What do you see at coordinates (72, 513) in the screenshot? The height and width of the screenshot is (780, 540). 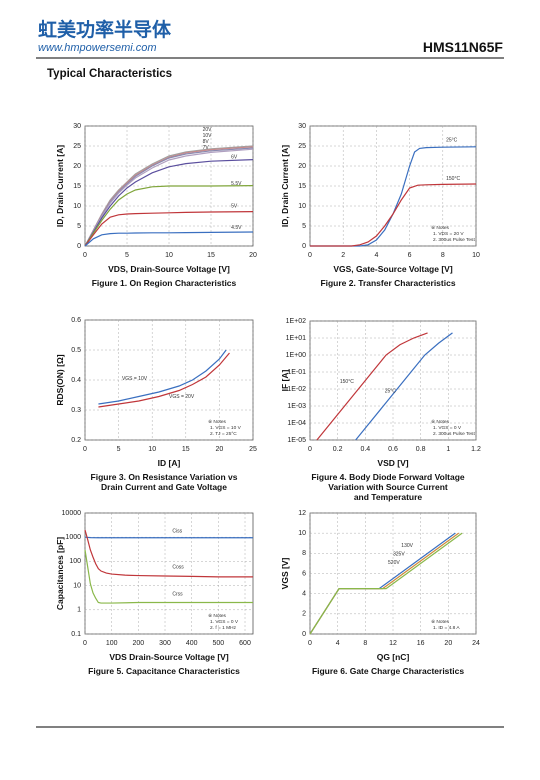 I see `y-tick-label: 10000` at bounding box center [72, 513].